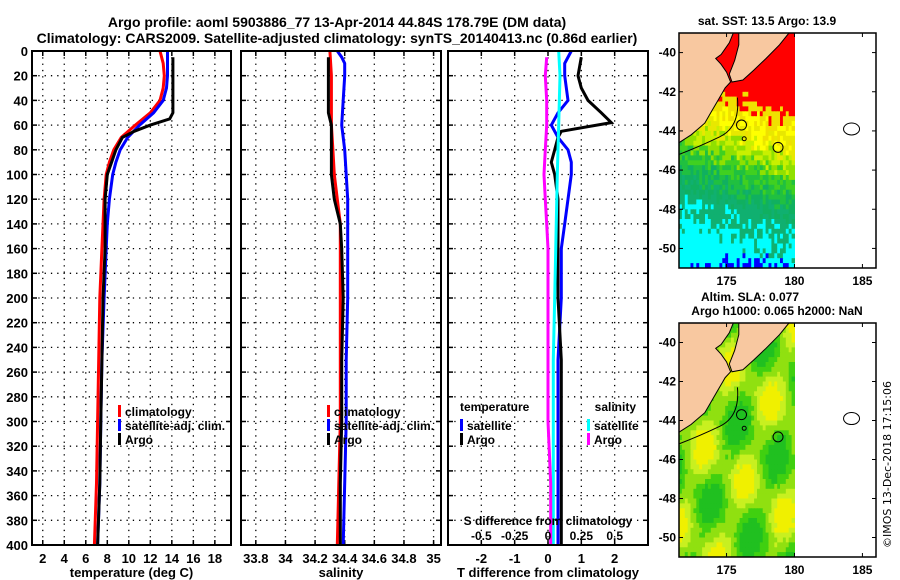 Image resolution: width=900 pixels, height=580 pixels. I want to click on argo-position-marker, so click(778, 437).